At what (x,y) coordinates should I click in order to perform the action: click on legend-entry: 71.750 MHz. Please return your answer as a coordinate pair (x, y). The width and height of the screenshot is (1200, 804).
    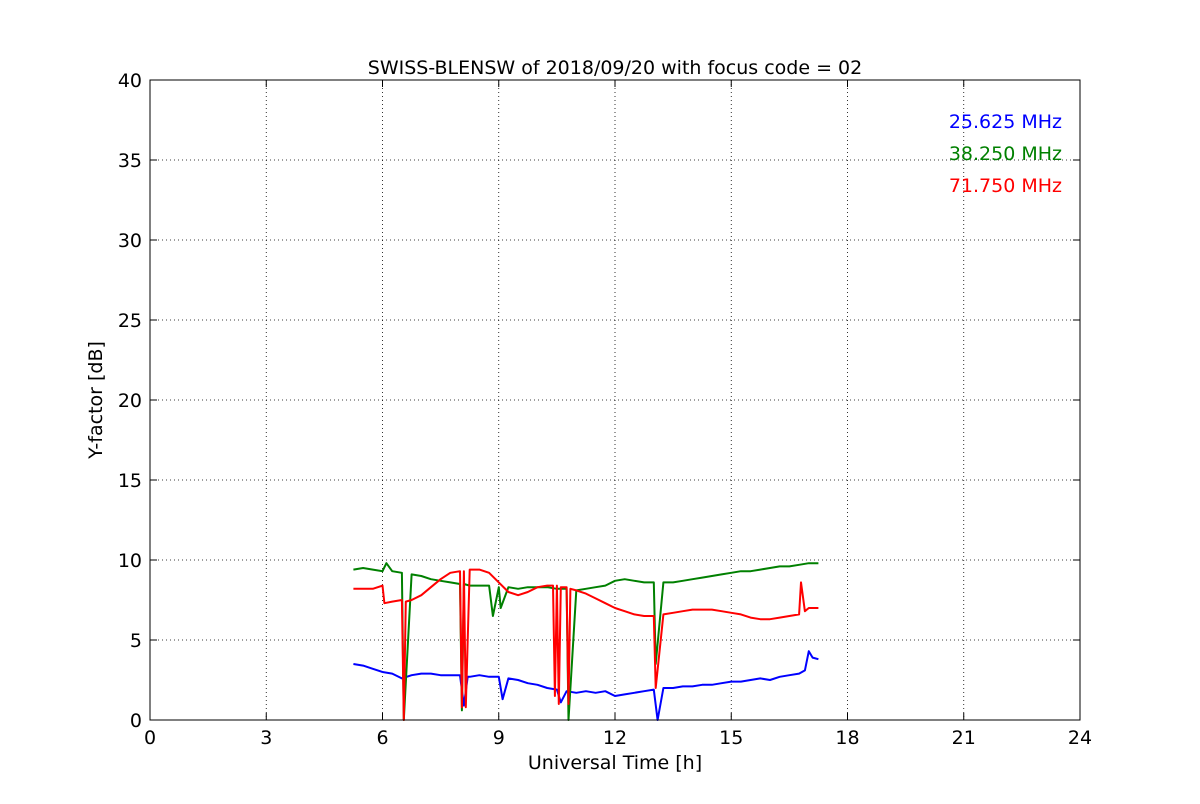
    Looking at the image, I should click on (1005, 186).